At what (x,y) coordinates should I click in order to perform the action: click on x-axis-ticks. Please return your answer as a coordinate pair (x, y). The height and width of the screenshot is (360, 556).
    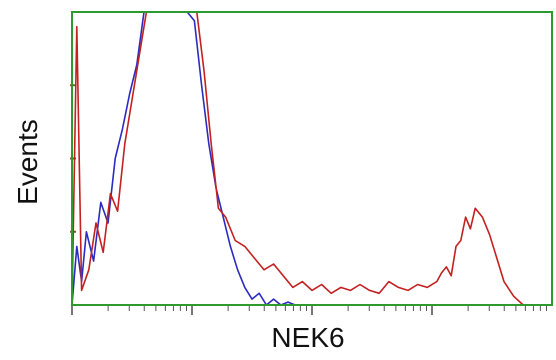
    Looking at the image, I should click on (309, 310).